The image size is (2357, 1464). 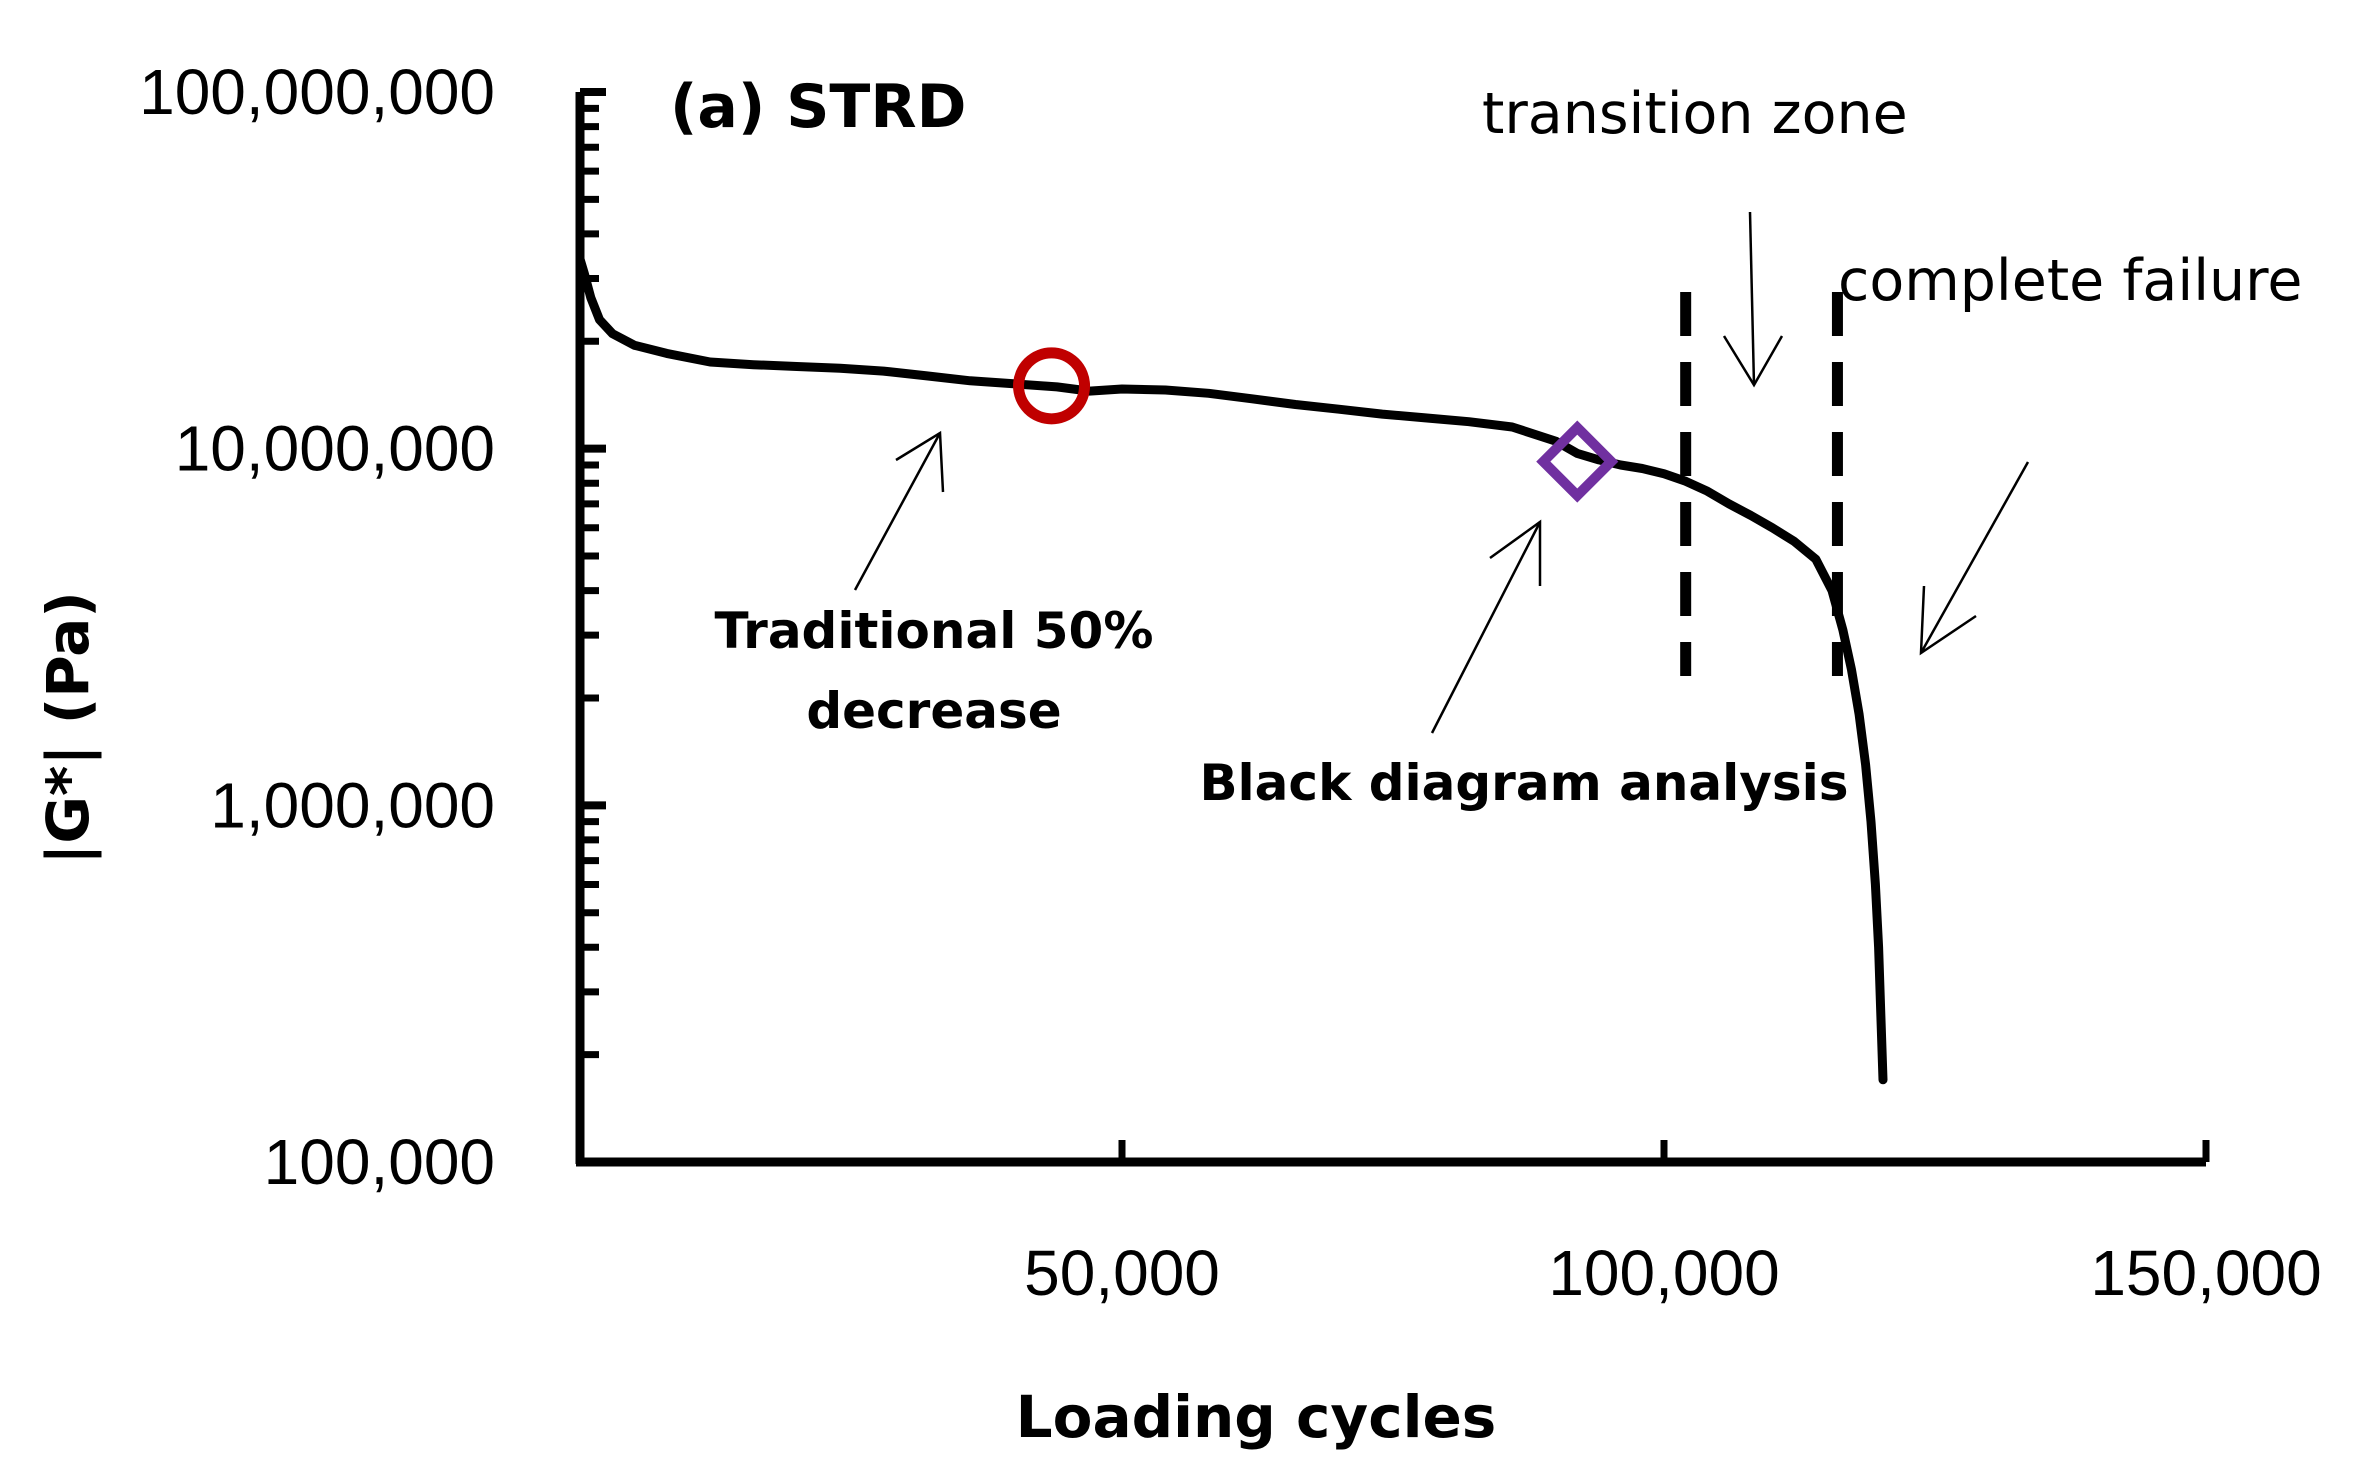 I want to click on y-minor-ticks, so click(x=589, y=581).